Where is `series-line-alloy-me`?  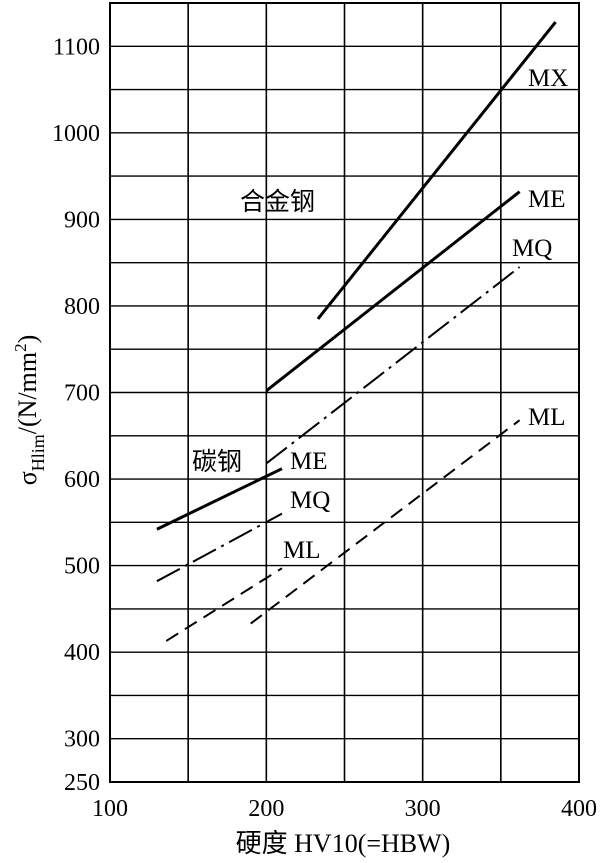 series-line-alloy-me is located at coordinates (393, 291).